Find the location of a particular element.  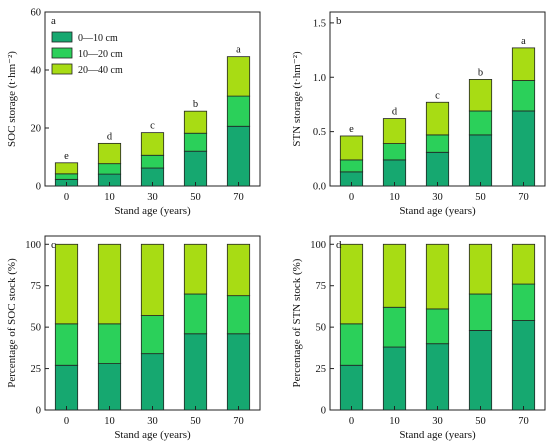

y-tick-label: 0.0 is located at coordinates (319, 187).